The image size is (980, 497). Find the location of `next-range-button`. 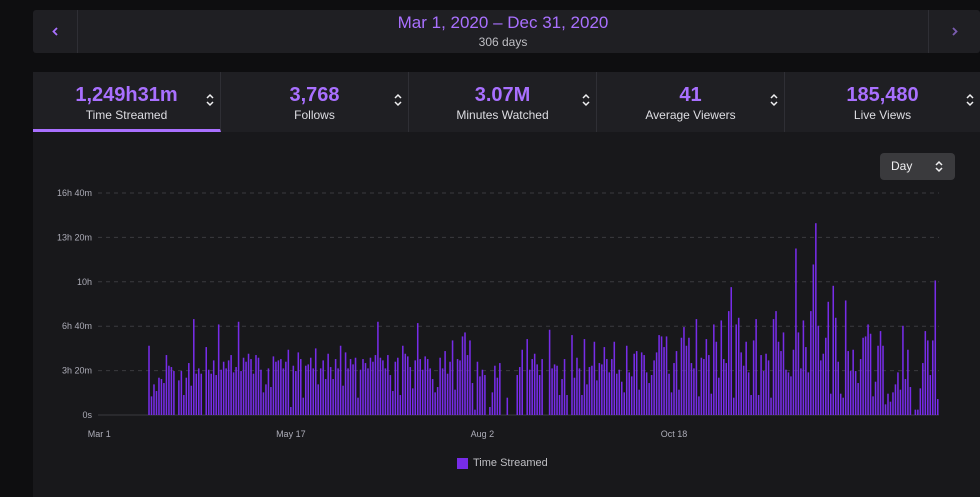

next-range-button is located at coordinates (954, 31).